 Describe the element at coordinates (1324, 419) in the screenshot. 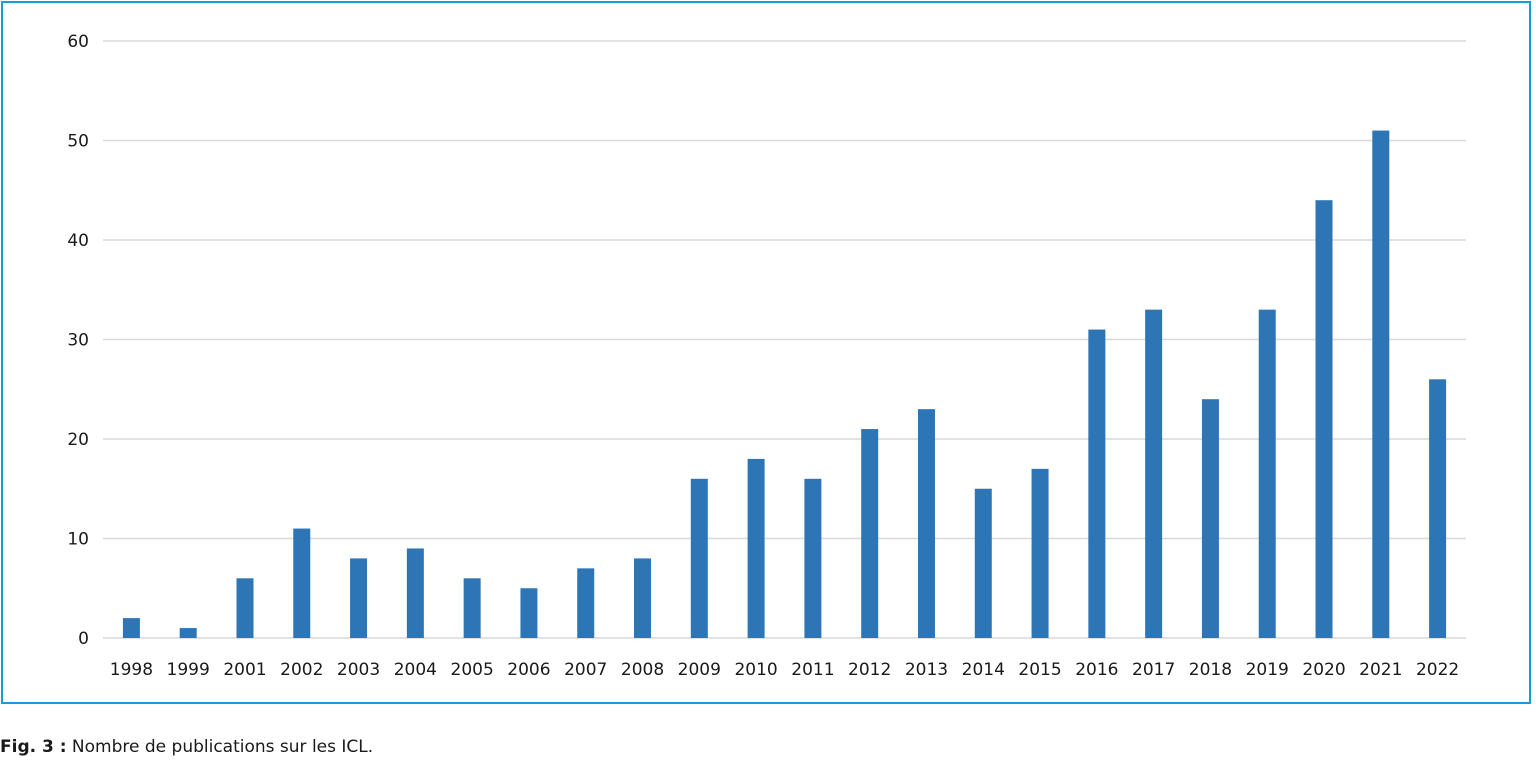

I see `bar-2020` at that location.